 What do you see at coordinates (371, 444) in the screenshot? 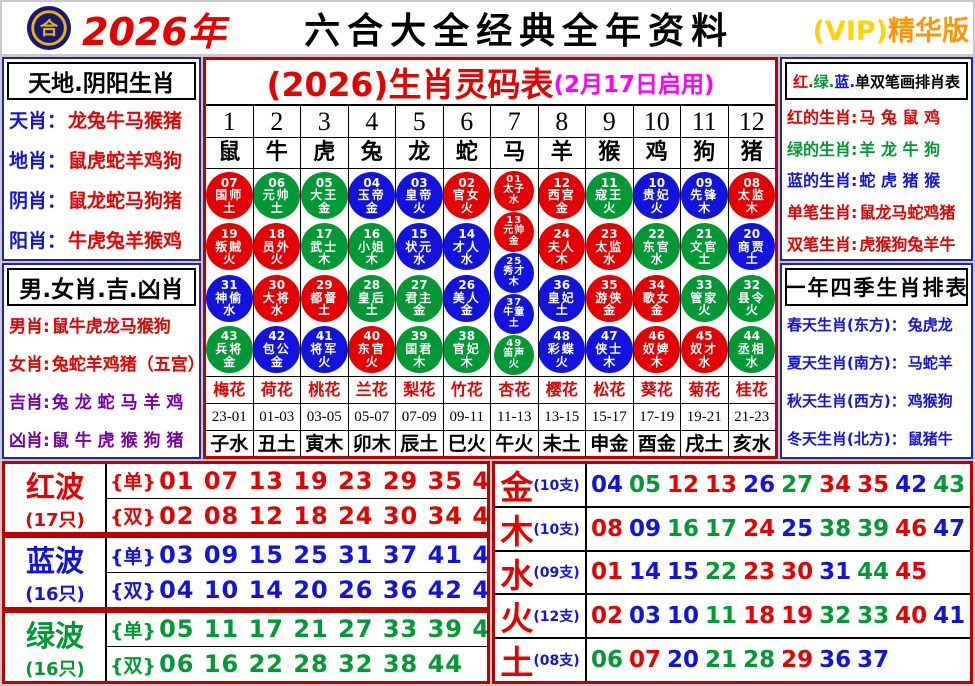
I see `column-branch-element: 卯木` at bounding box center [371, 444].